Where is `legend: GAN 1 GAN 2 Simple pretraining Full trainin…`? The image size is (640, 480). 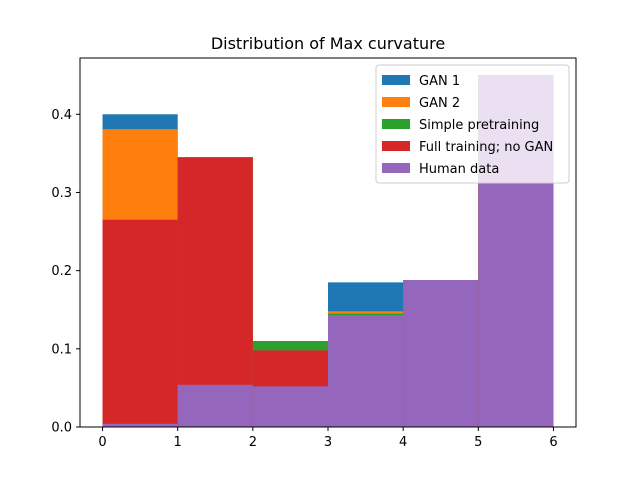
legend: GAN 1 GAN 2 Simple pretraining Full trainin… is located at coordinates (472, 124).